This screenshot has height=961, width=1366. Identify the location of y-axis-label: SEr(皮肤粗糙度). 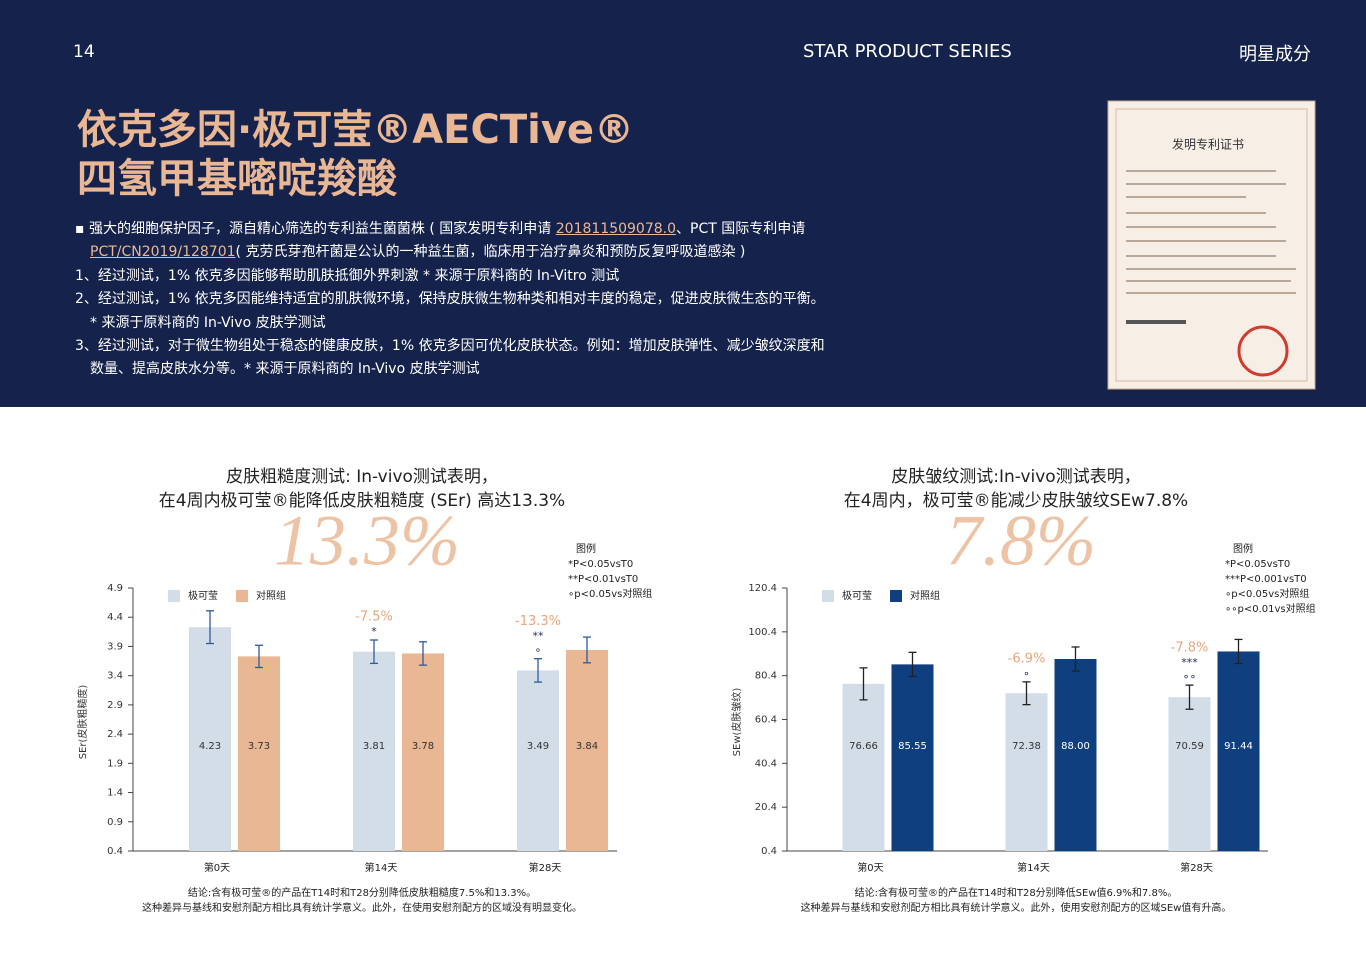
(82, 722).